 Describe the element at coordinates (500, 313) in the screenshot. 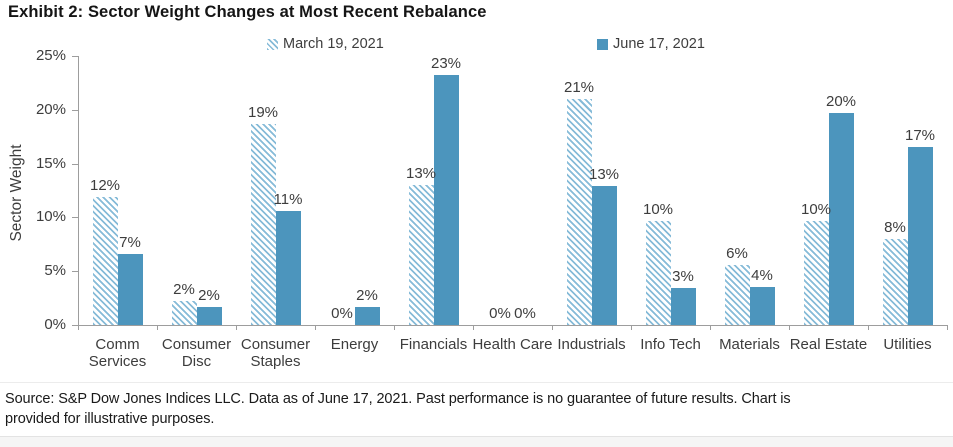

I see `value-label-march-health-care: 0%` at that location.